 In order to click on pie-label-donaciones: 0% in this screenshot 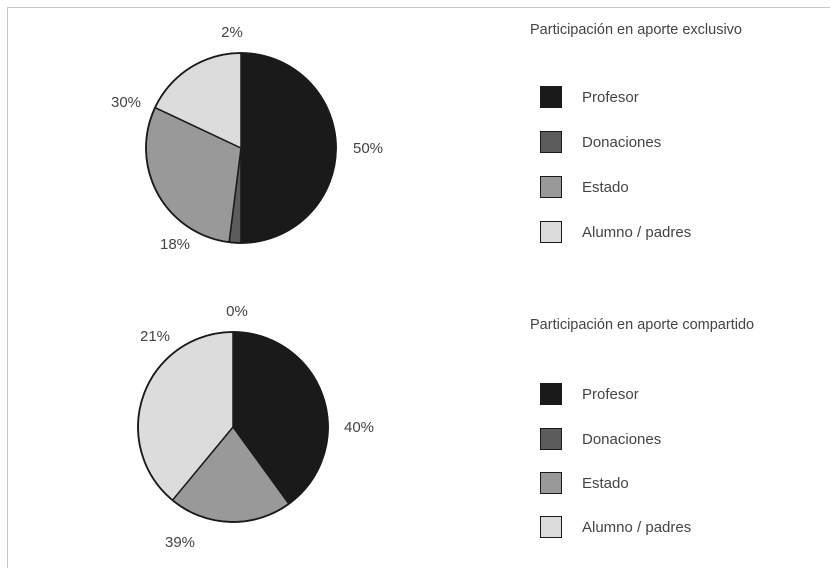, I will do `click(237, 311)`.